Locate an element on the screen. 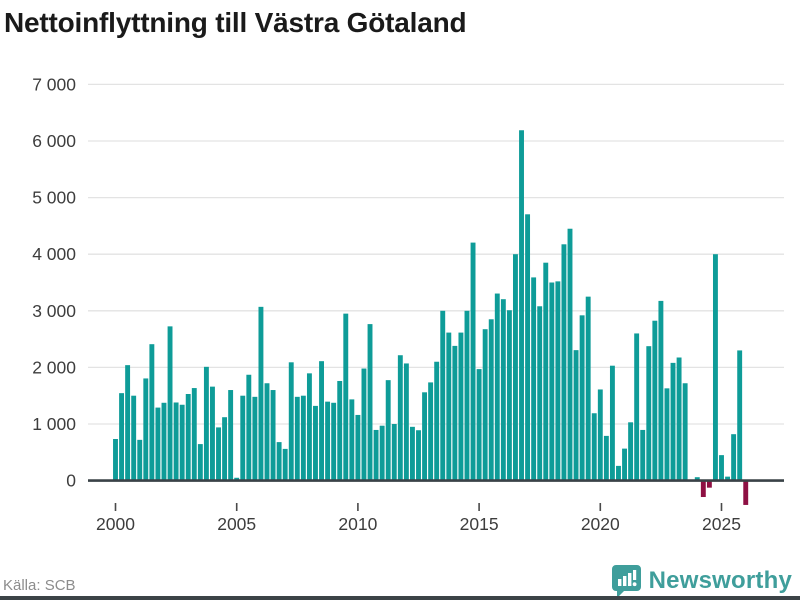  x-axis-tick-label: 2005 is located at coordinates (236, 524).